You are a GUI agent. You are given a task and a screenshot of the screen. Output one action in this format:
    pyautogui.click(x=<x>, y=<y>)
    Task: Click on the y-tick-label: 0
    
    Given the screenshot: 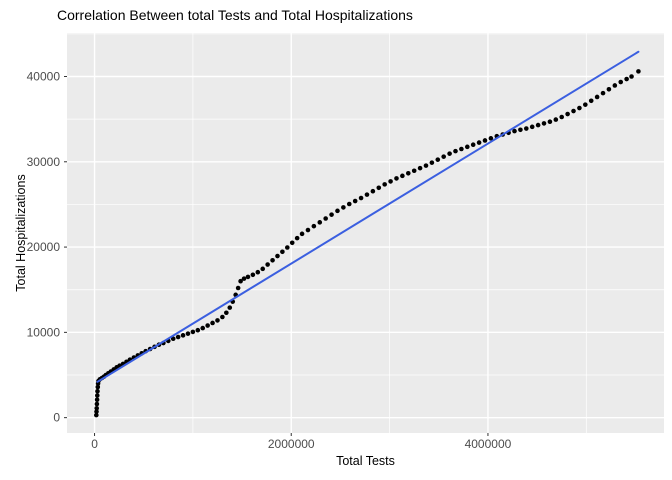 What is the action you would take?
    pyautogui.click(x=56, y=418)
    